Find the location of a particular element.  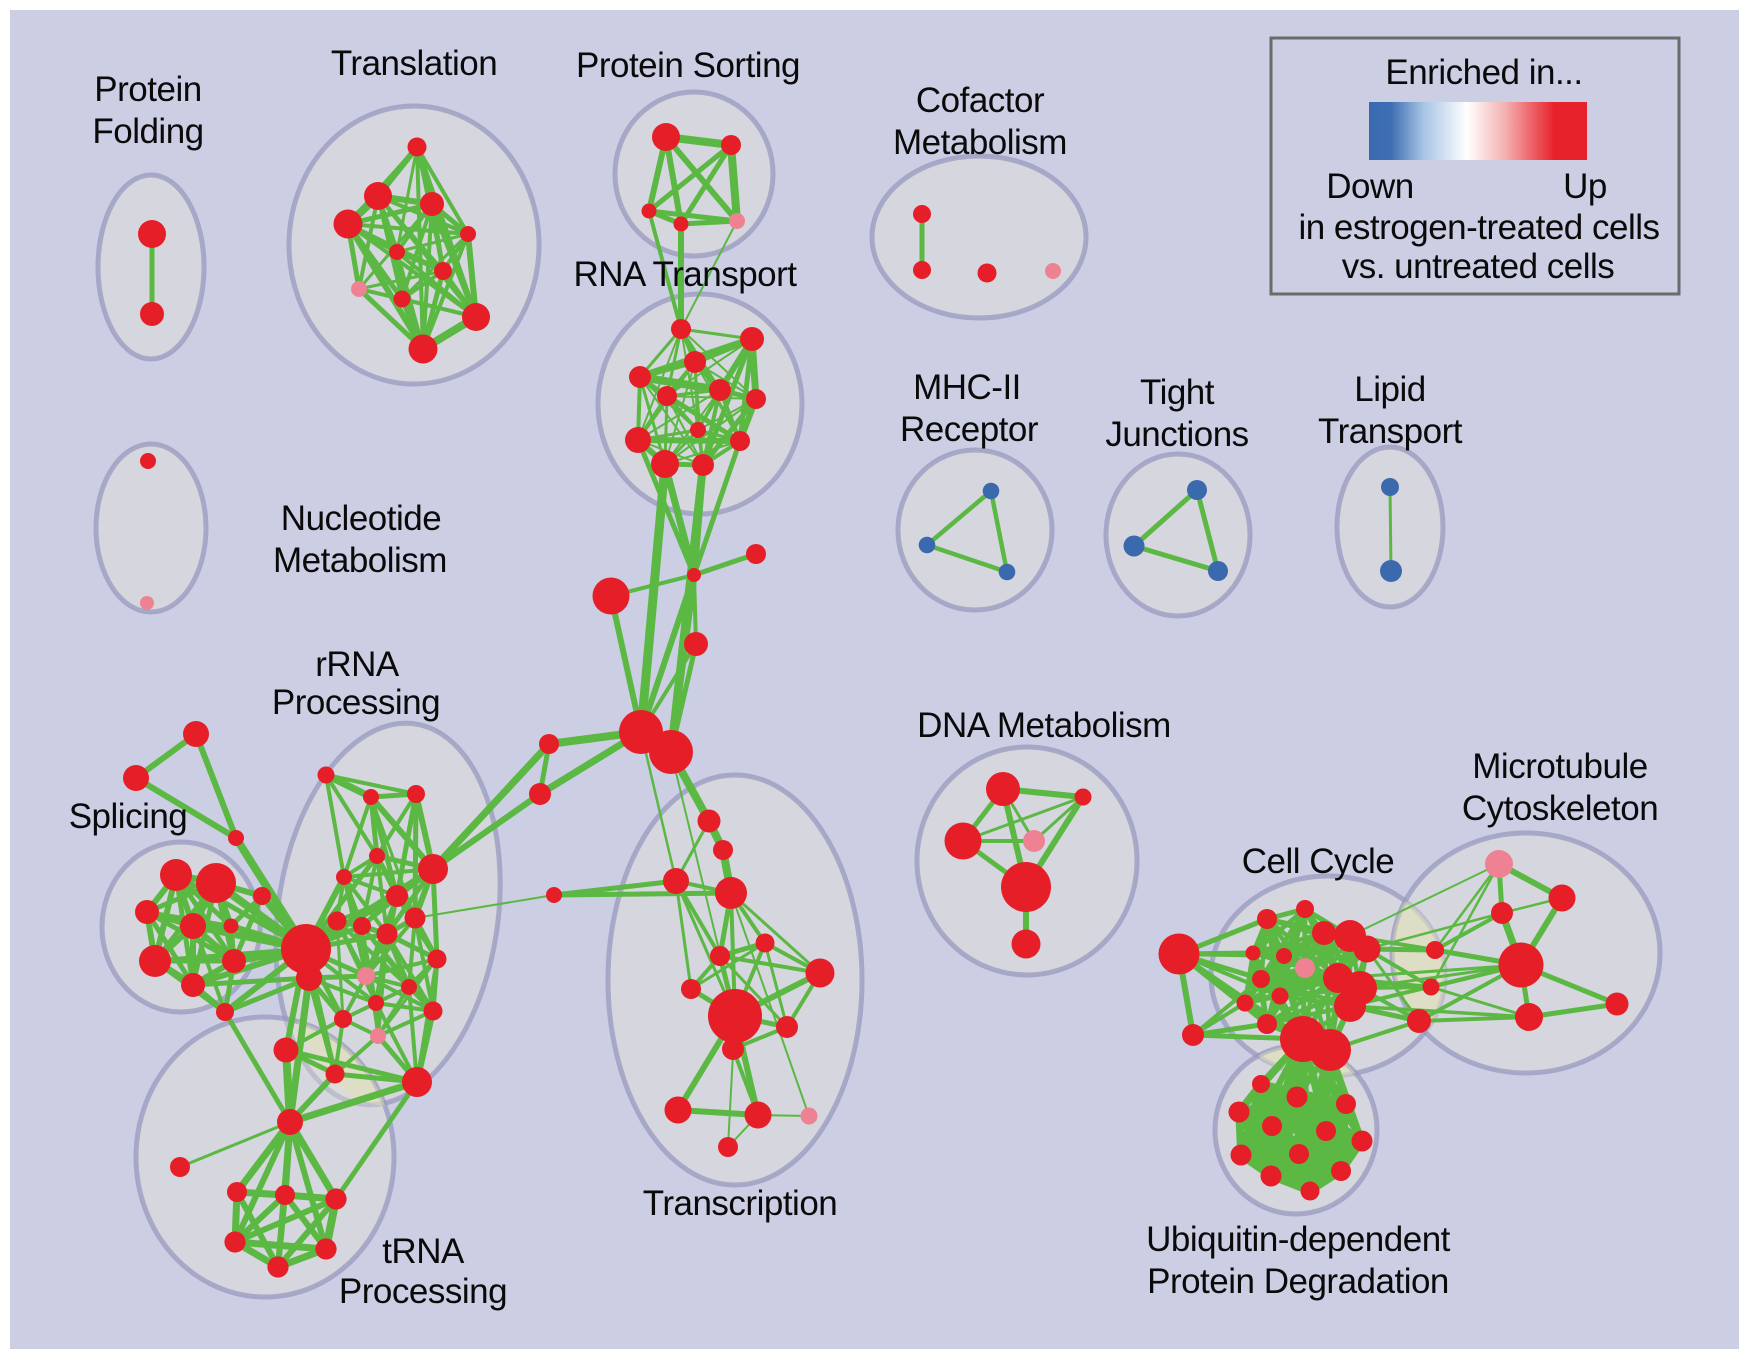

svg-text: Junctions is located at coordinates (1176, 434).